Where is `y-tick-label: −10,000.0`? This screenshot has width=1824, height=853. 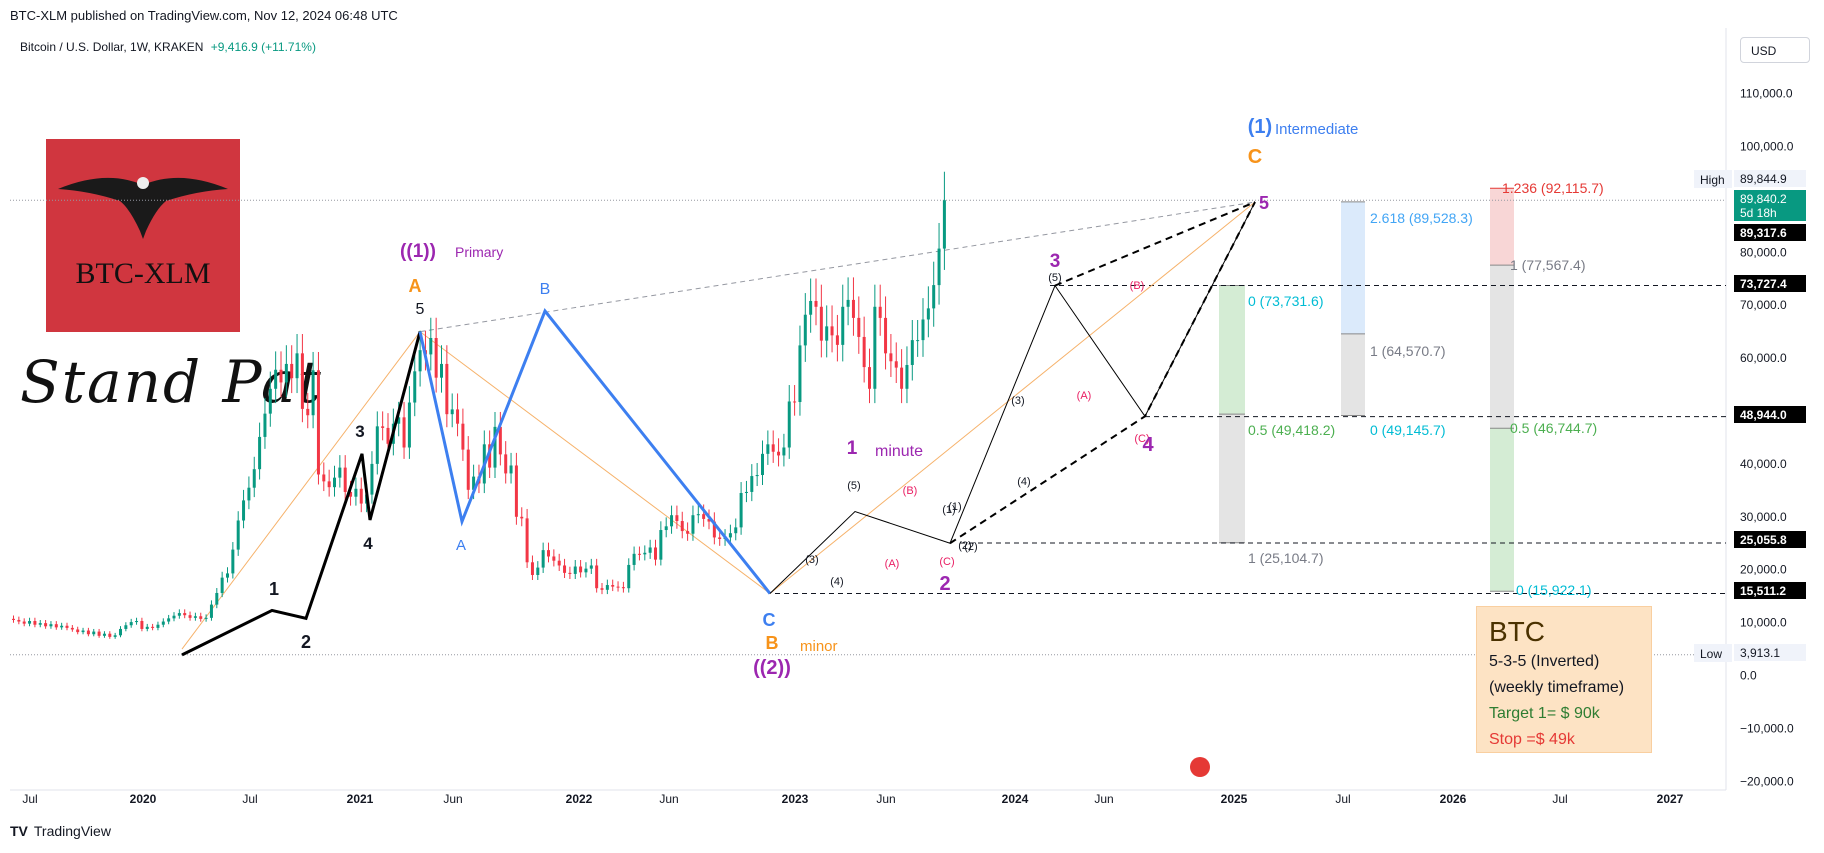 y-tick-label: −10,000.0 is located at coordinates (1767, 728).